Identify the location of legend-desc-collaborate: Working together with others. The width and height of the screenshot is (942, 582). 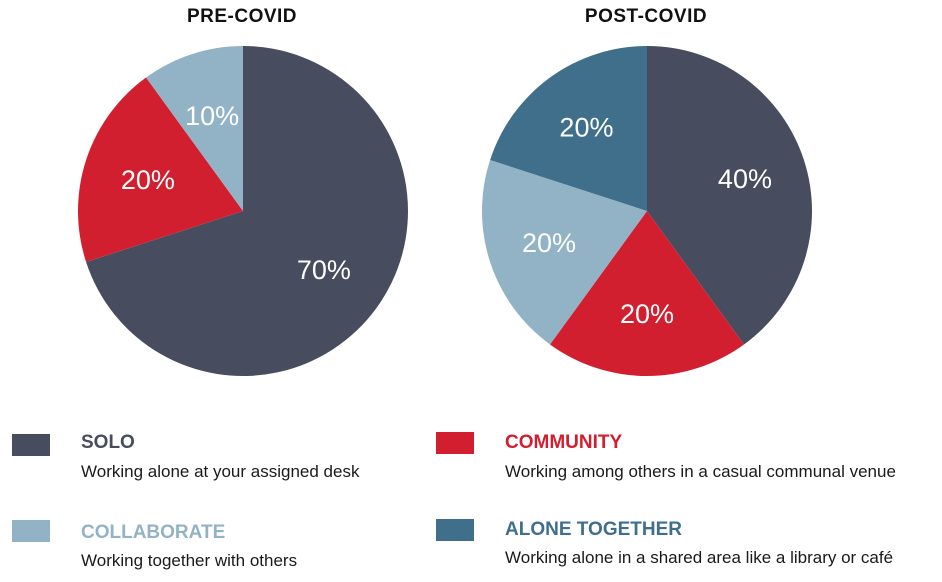
(189, 560).